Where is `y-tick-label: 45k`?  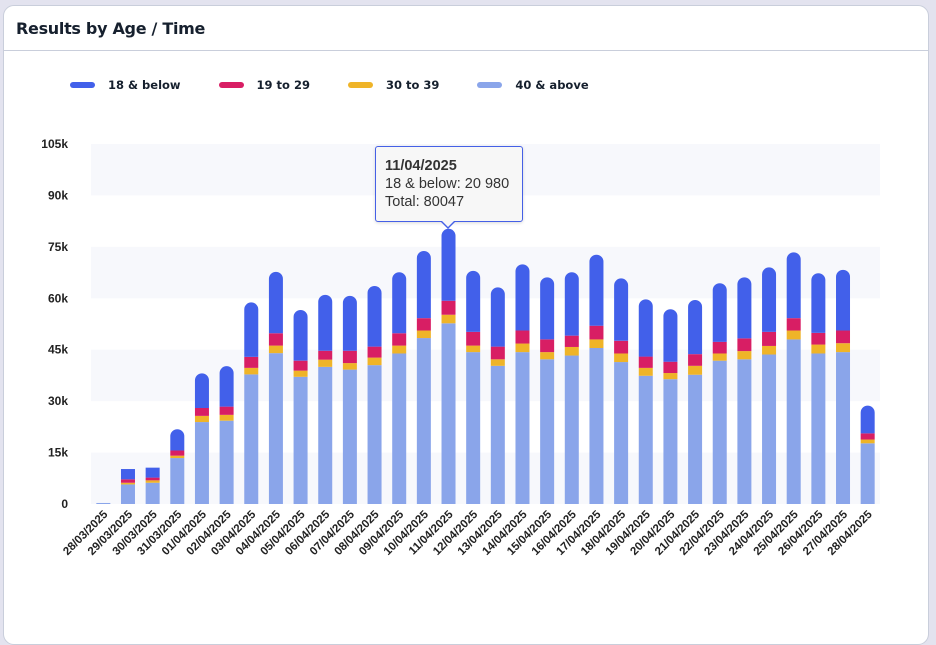 y-tick-label: 45k is located at coordinates (58, 350).